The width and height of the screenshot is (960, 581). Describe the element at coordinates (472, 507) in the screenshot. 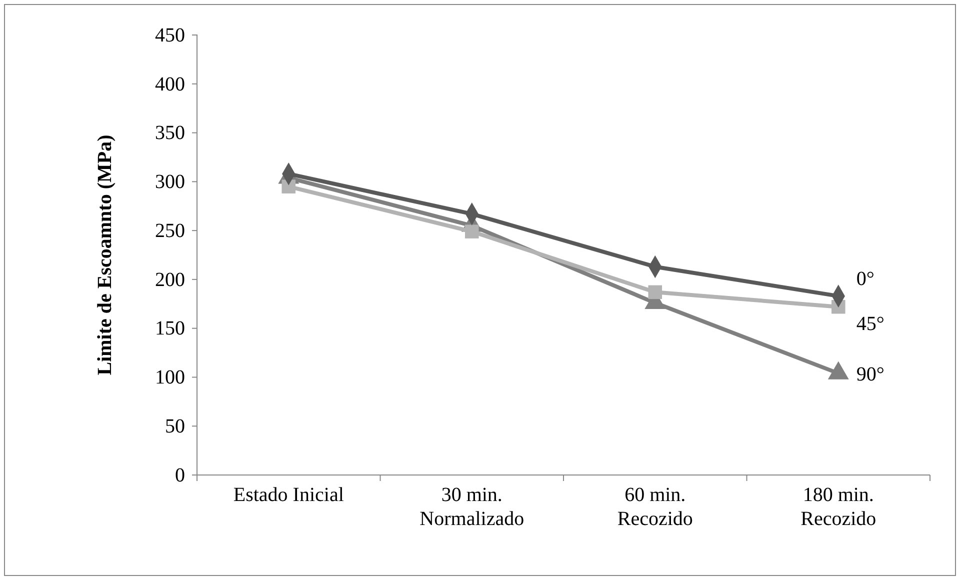

I see `x-tick-label: 30 min. Normalizado` at that location.